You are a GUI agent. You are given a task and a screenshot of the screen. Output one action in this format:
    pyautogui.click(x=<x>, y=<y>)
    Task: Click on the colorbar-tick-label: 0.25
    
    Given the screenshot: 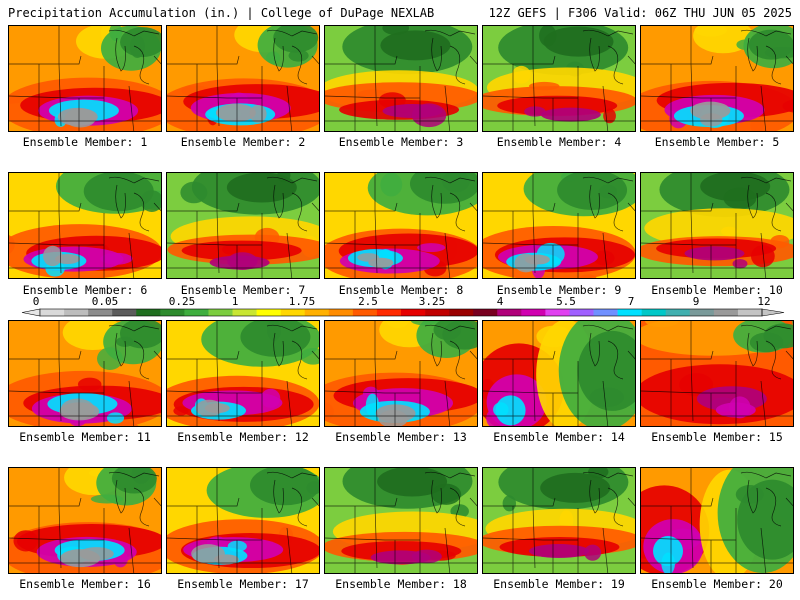 What is the action you would take?
    pyautogui.click(x=182, y=301)
    